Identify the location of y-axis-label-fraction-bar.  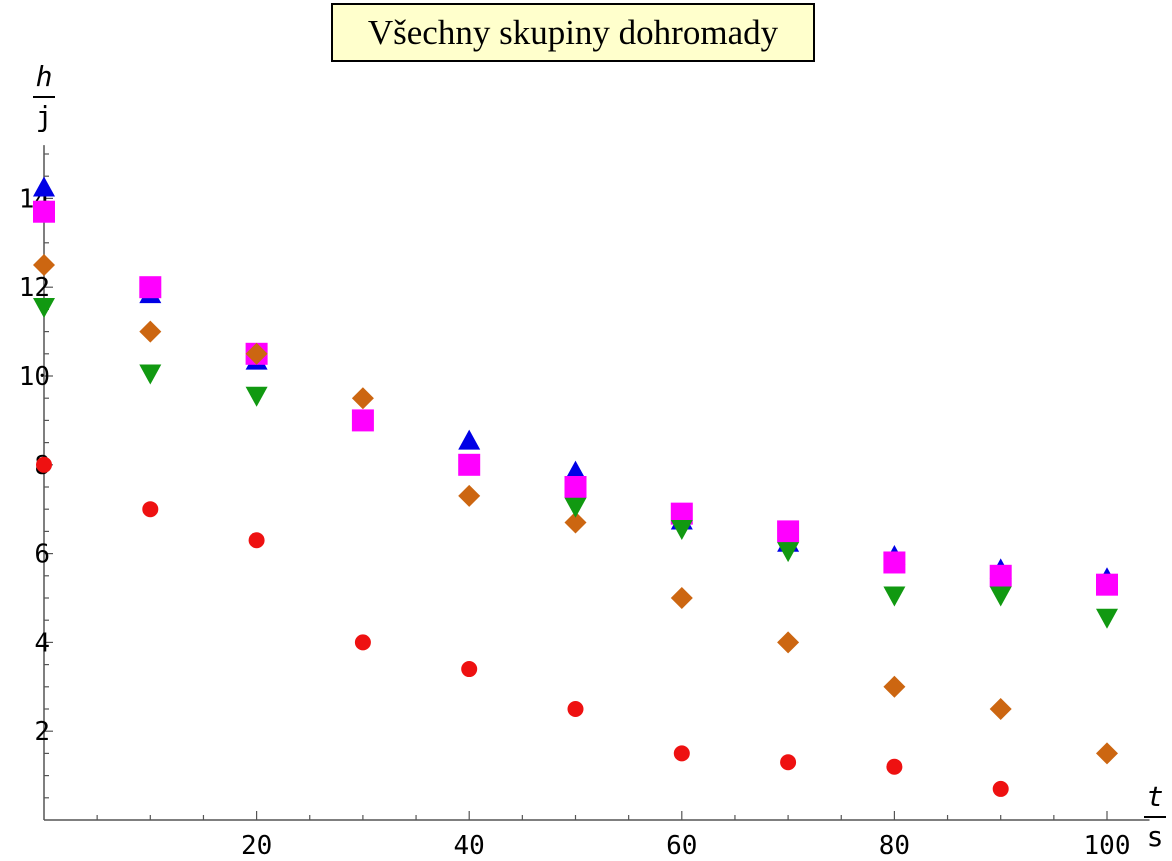
(44, 97).